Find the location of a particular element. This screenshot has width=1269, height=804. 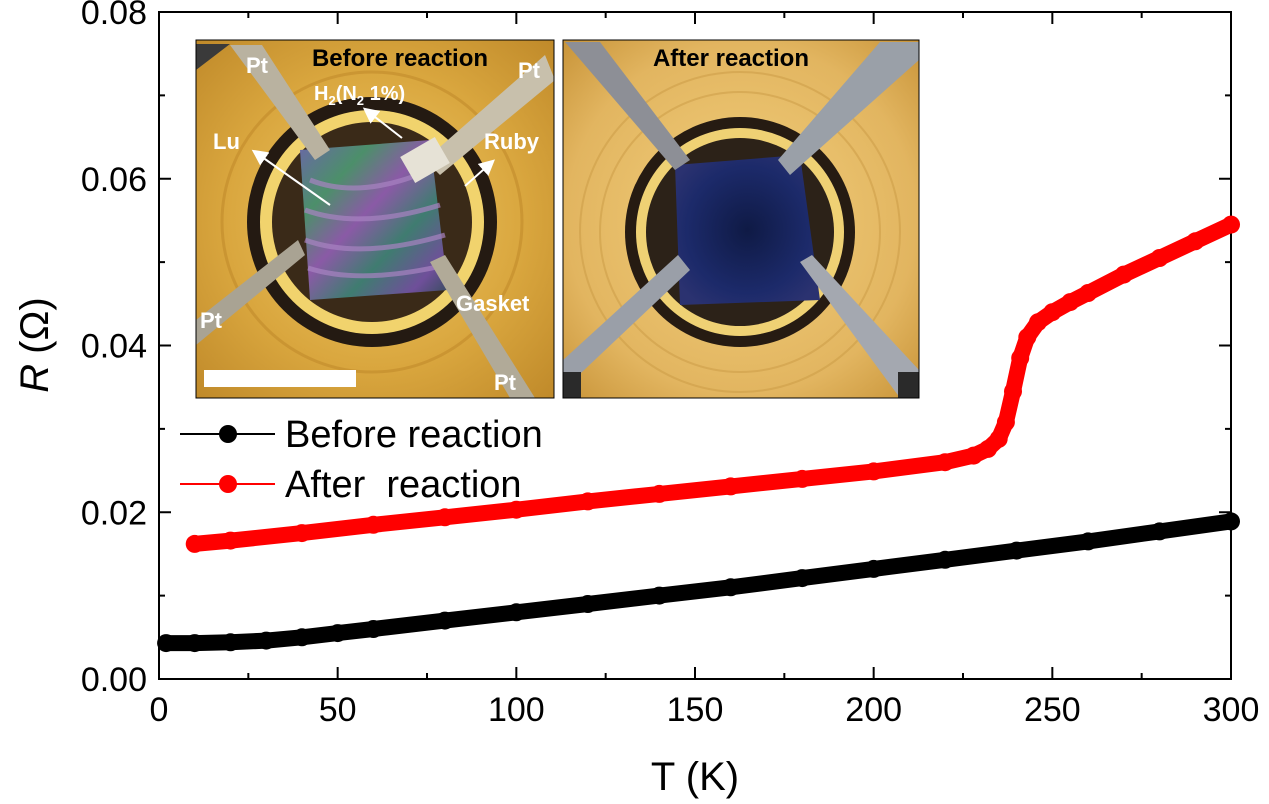

inset-after-frame is located at coordinates (741, 219).